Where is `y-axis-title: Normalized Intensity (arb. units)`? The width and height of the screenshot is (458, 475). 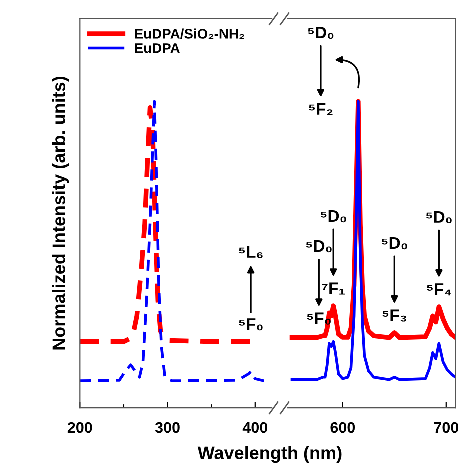 y-axis-title: Normalized Intensity (arb. units) is located at coordinates (61, 213).